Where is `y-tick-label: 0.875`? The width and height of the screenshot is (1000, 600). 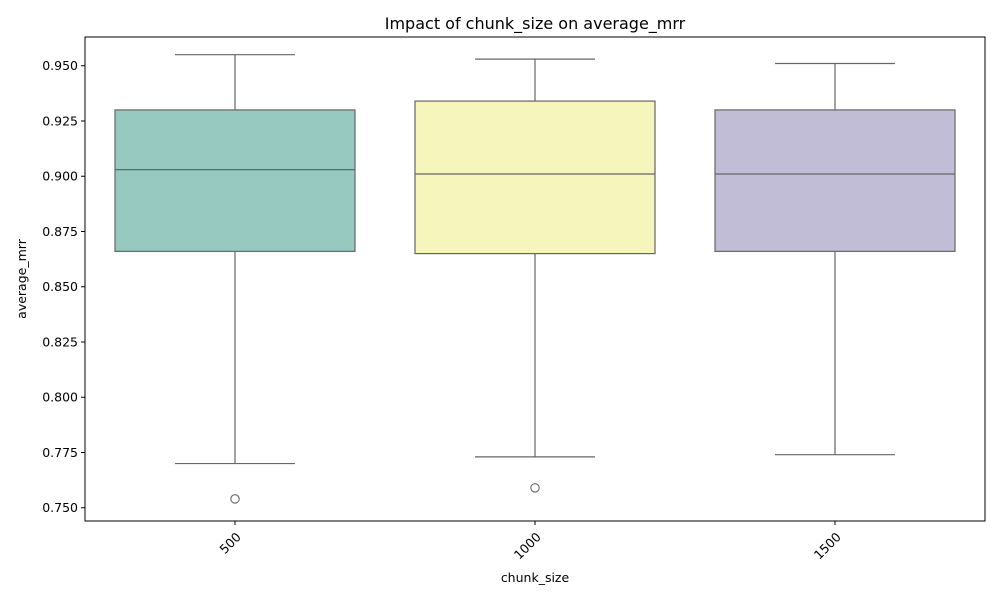
y-tick-label: 0.875 is located at coordinates (60, 231).